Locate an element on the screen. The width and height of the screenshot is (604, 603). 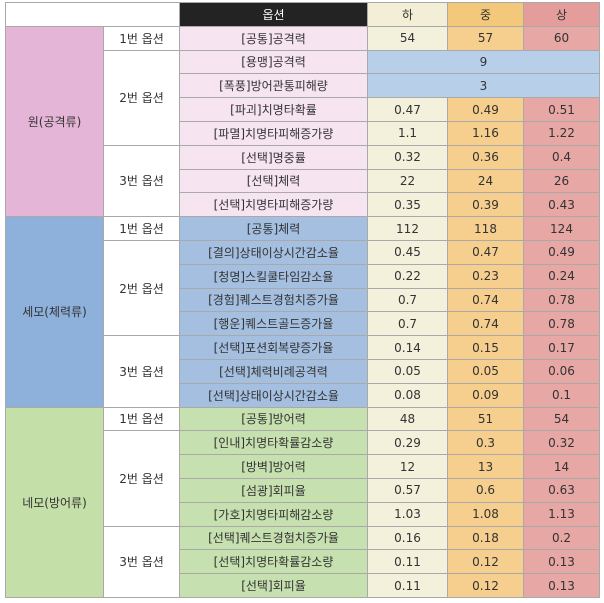
option-name: [선택]체력비례공격력 is located at coordinates (273, 371).